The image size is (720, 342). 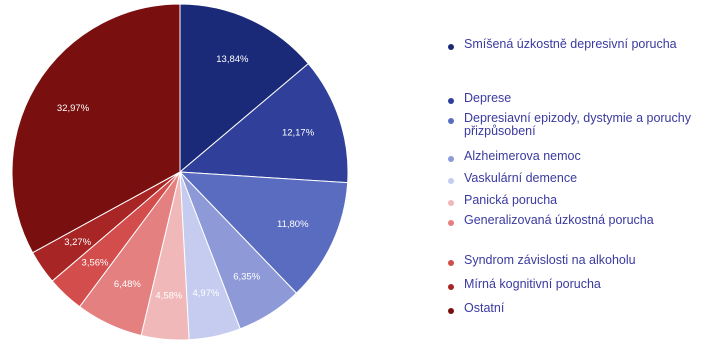 I want to click on legend-label: Alzheimerova nemoc, so click(x=522, y=156).